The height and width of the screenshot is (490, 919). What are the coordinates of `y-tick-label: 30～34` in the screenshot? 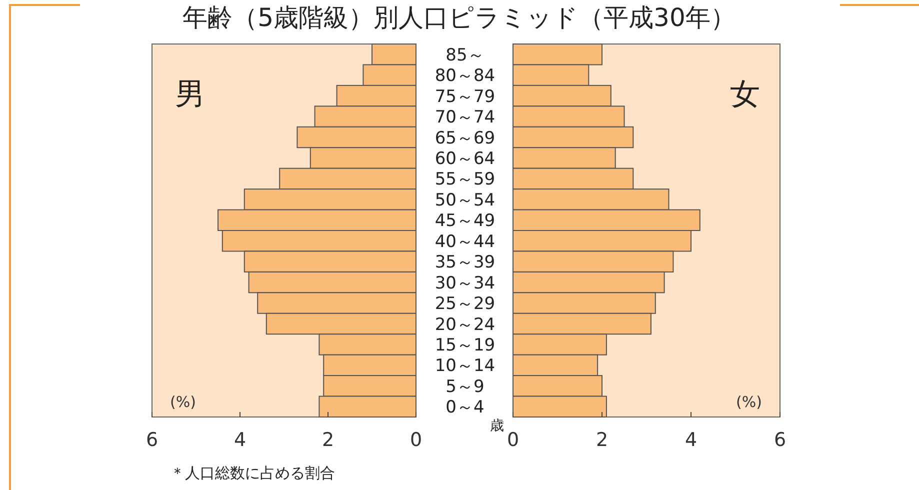 It's located at (465, 283).